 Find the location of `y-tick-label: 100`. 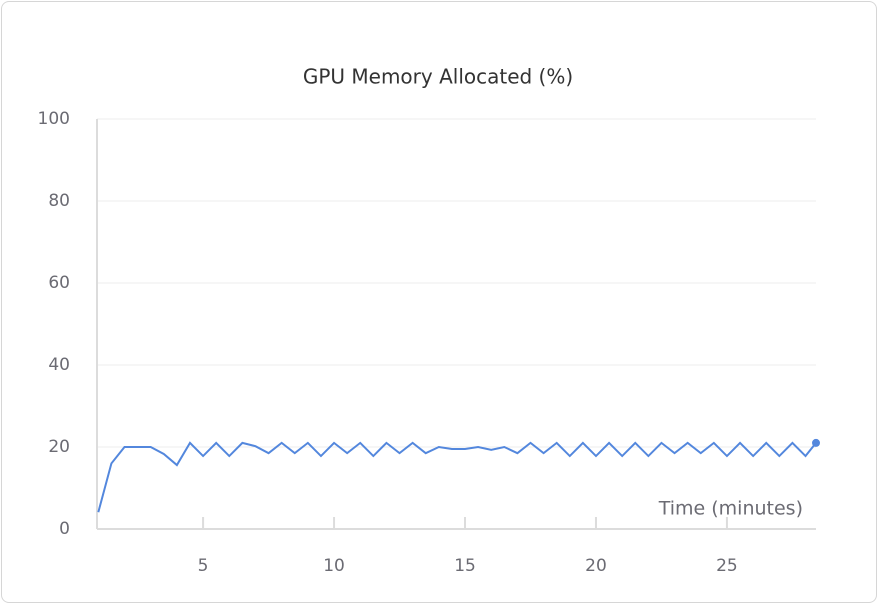

y-tick-label: 100 is located at coordinates (54, 119).